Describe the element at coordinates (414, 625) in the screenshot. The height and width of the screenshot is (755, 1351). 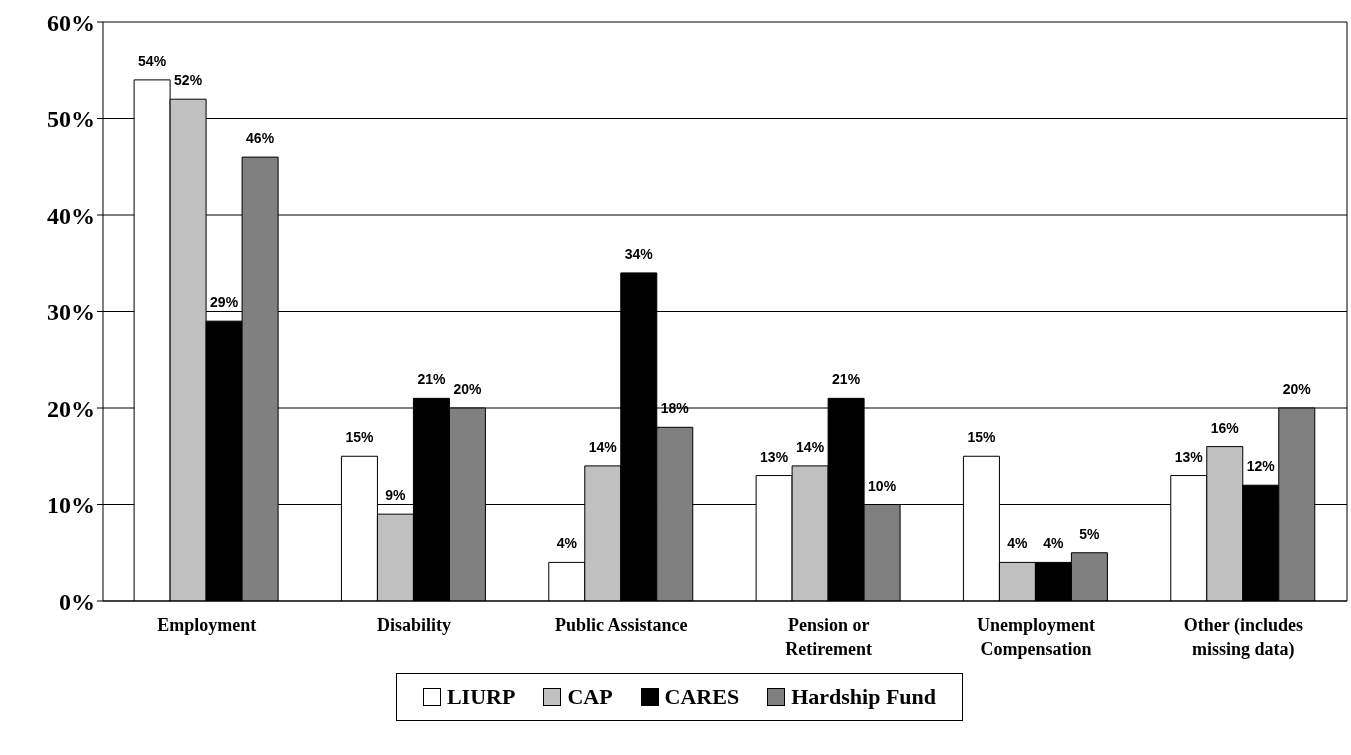
I see `x-tick-label: Disability` at that location.